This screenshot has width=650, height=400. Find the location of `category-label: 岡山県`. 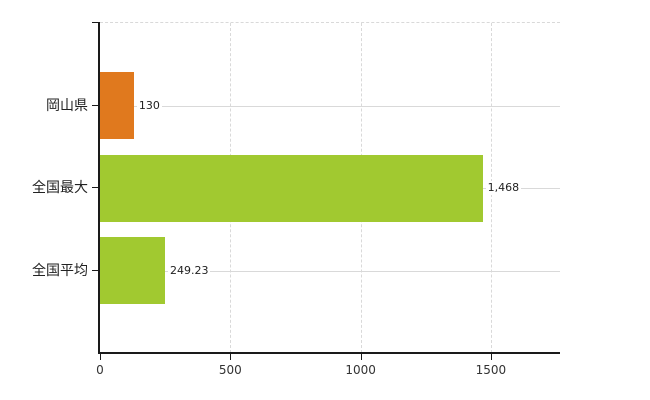

category-label: 岡山県 is located at coordinates (67, 105).